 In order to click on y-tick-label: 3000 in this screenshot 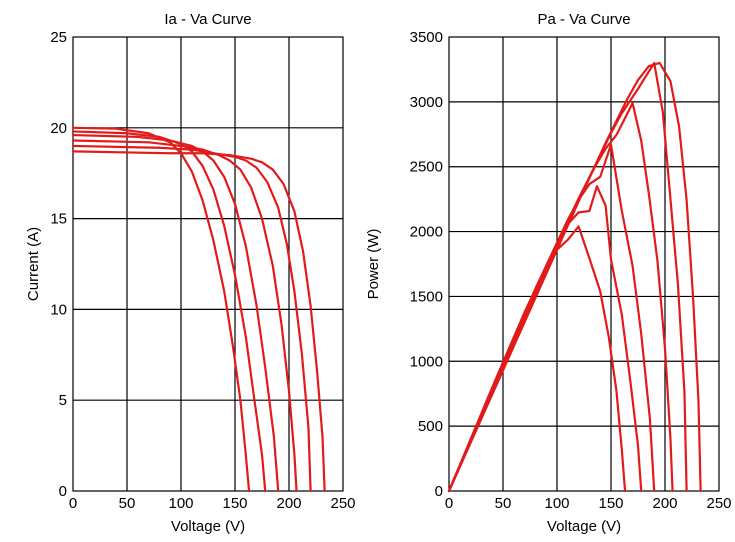, I will do `click(426, 102)`.